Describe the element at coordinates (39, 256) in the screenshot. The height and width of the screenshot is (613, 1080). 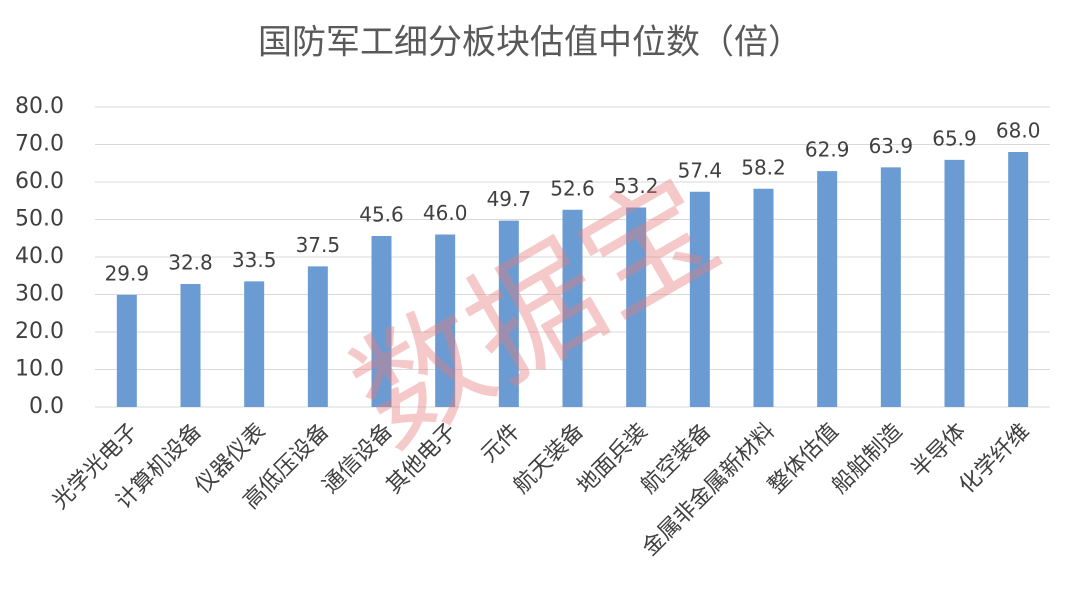
I see `y-tick-label: 40.0` at that location.